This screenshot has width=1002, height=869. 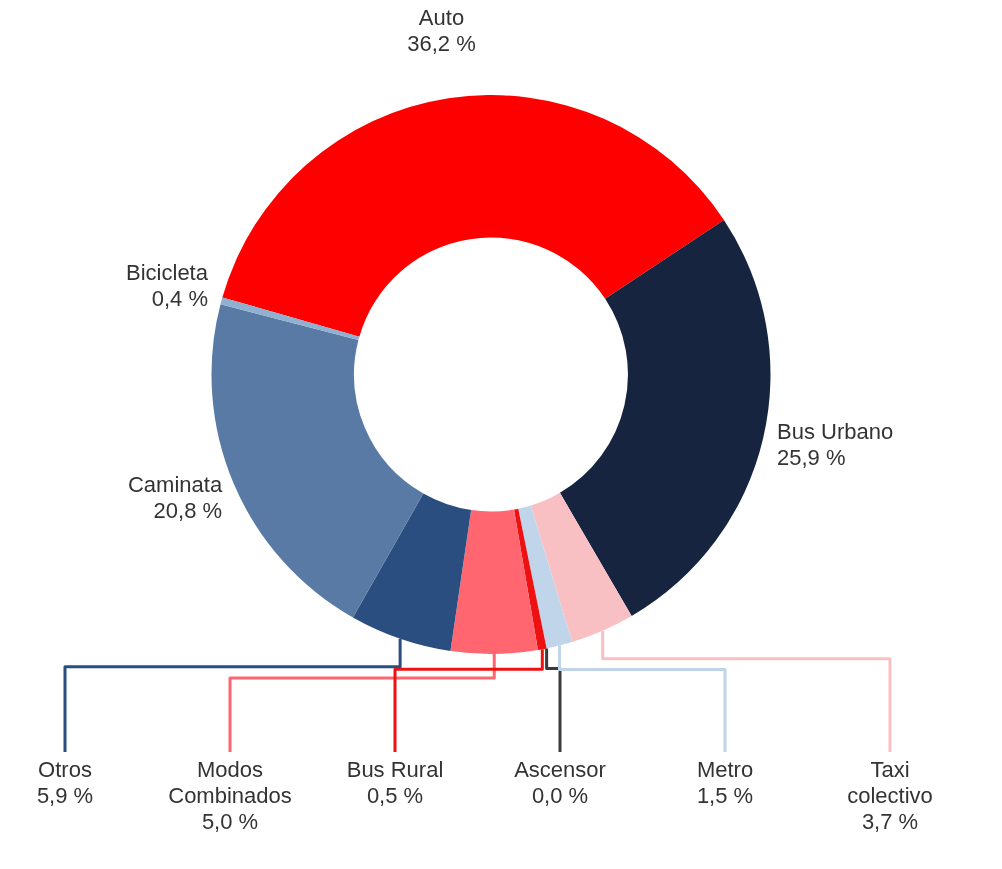 I want to click on data-label: 0,4 %, so click(x=179, y=299).